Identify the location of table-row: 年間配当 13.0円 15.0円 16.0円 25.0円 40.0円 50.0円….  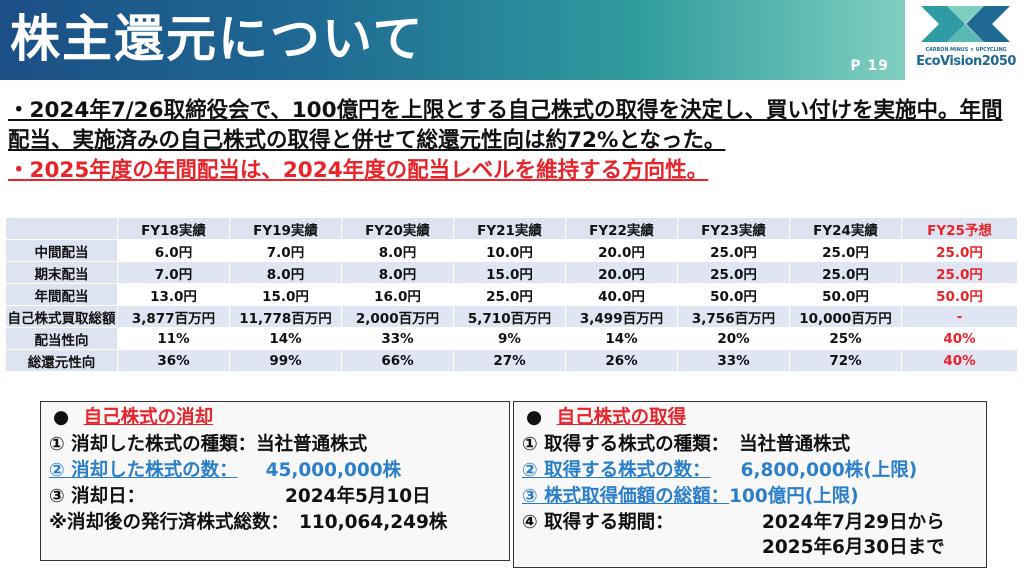
(511, 294).